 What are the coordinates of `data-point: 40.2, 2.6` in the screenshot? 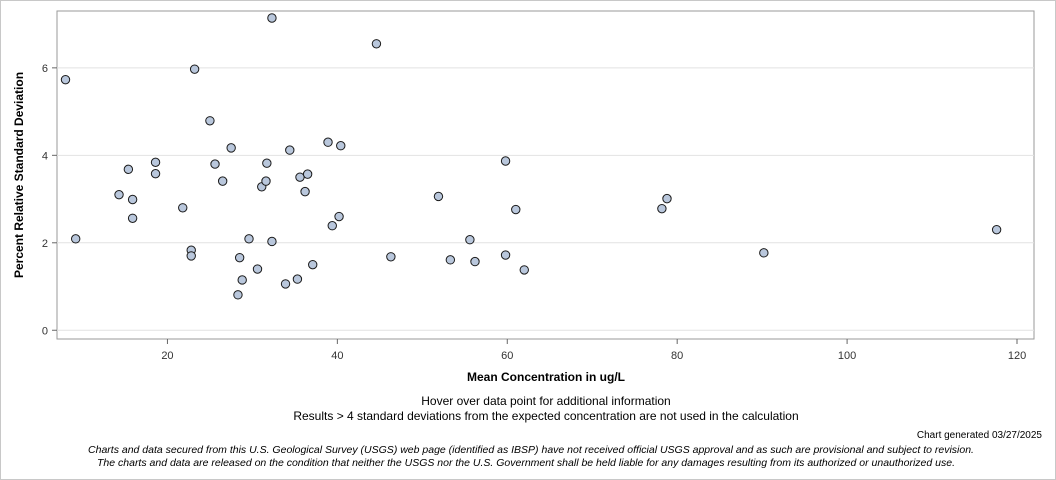 It's located at (339, 216).